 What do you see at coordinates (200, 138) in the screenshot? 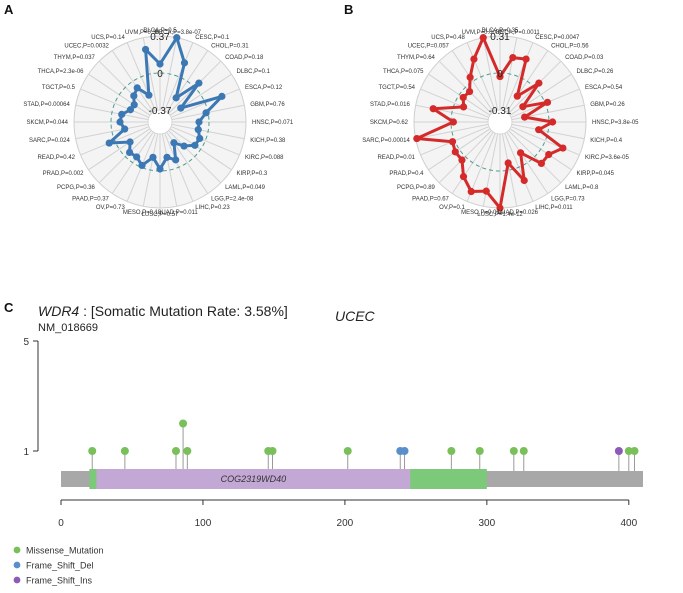
I see `radar-point-kirc` at bounding box center [200, 138].